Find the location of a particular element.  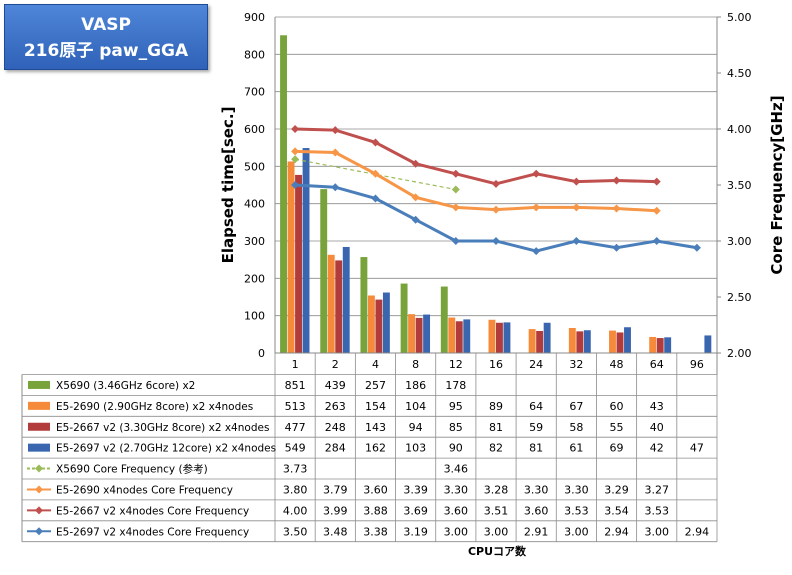

data-label: 47 is located at coordinates (697, 448).